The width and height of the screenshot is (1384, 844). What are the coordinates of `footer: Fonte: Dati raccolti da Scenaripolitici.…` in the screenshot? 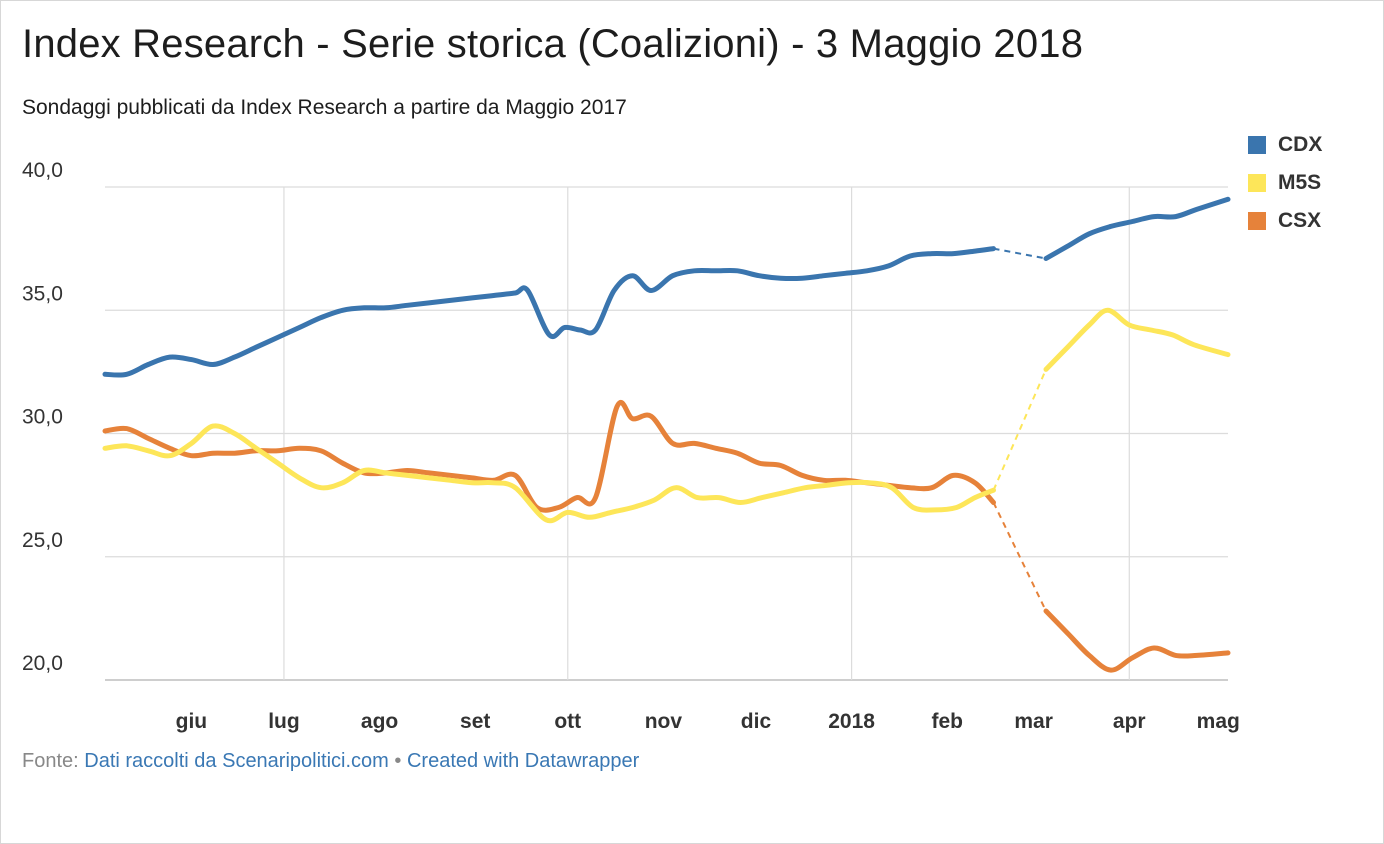 It's located at (330, 761).